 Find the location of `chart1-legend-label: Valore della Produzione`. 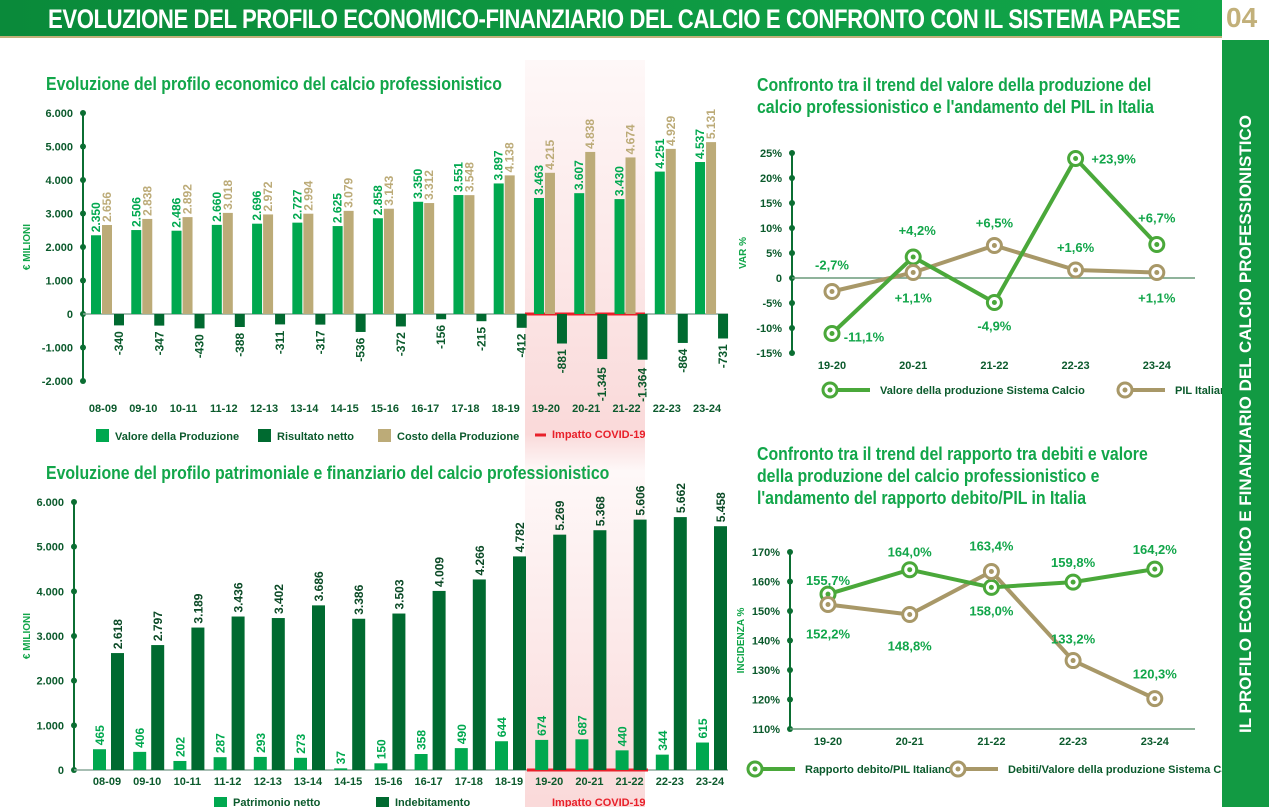

chart1-legend-label: Valore della Produzione is located at coordinates (177, 437).